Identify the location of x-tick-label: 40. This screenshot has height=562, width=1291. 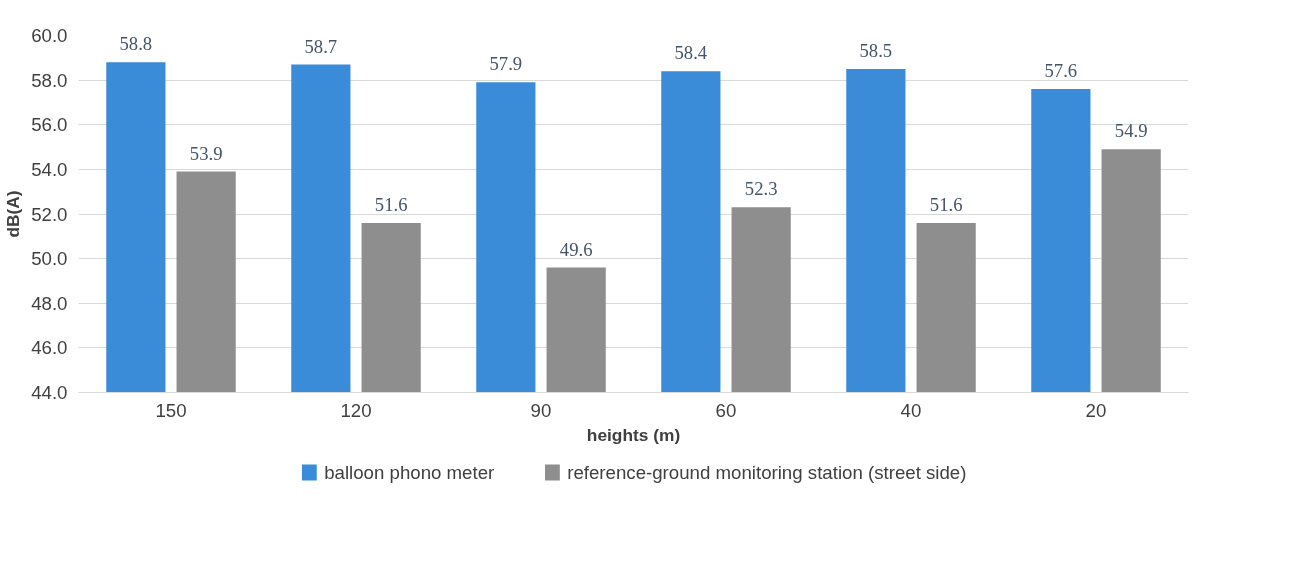
(911, 410).